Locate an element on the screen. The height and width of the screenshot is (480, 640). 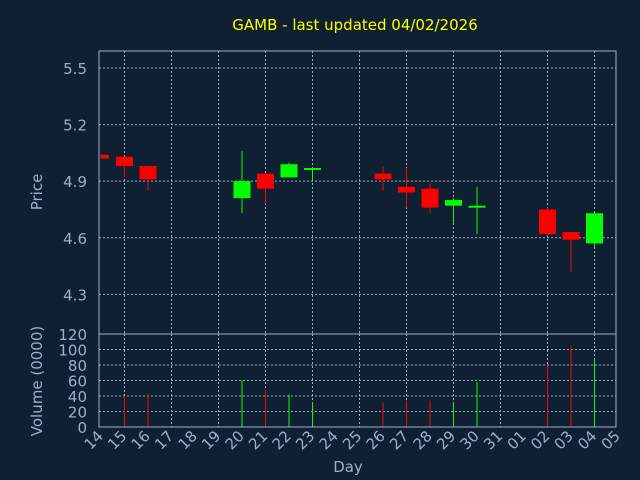
price-tick-label: 5.5 is located at coordinates (75, 69).